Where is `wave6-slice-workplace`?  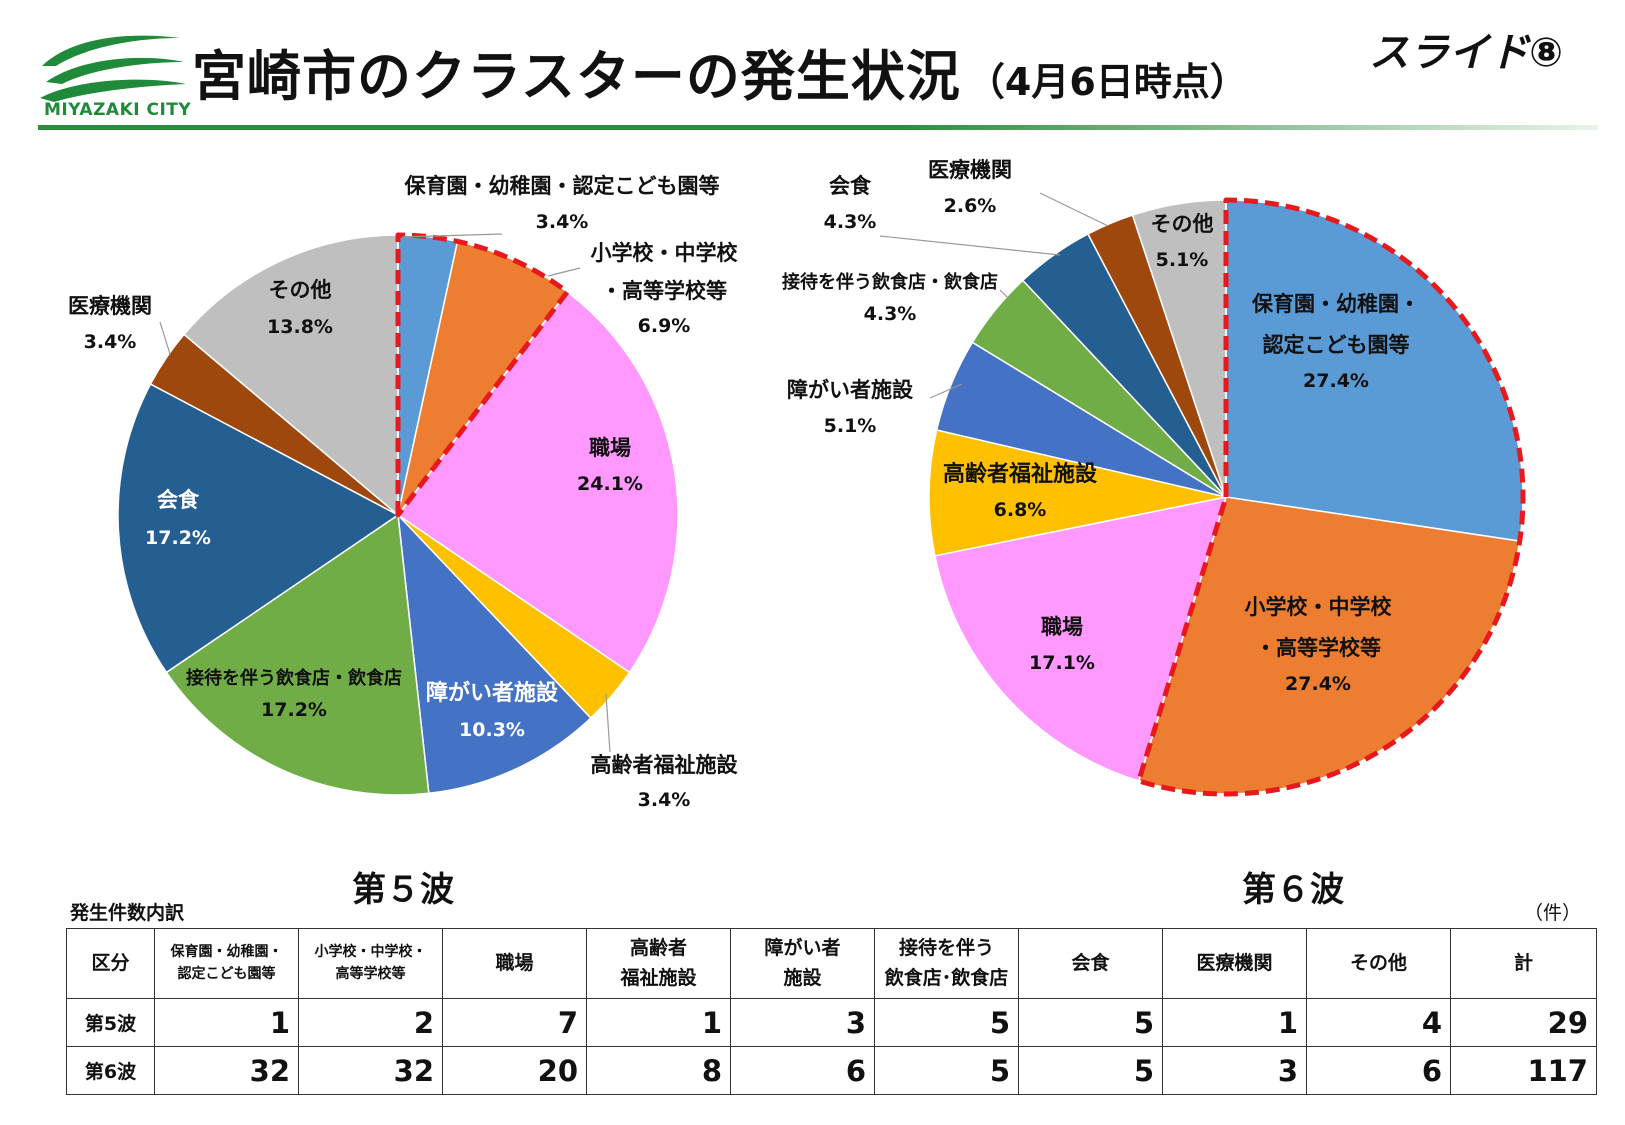 wave6-slice-workplace is located at coordinates (1080, 639).